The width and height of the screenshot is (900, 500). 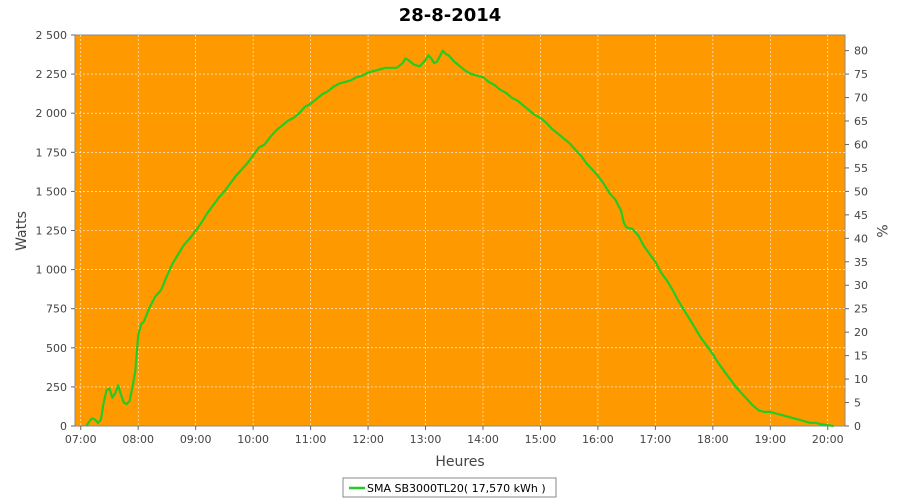 I want to click on y-tick-label: 1 750, so click(x=52, y=152).